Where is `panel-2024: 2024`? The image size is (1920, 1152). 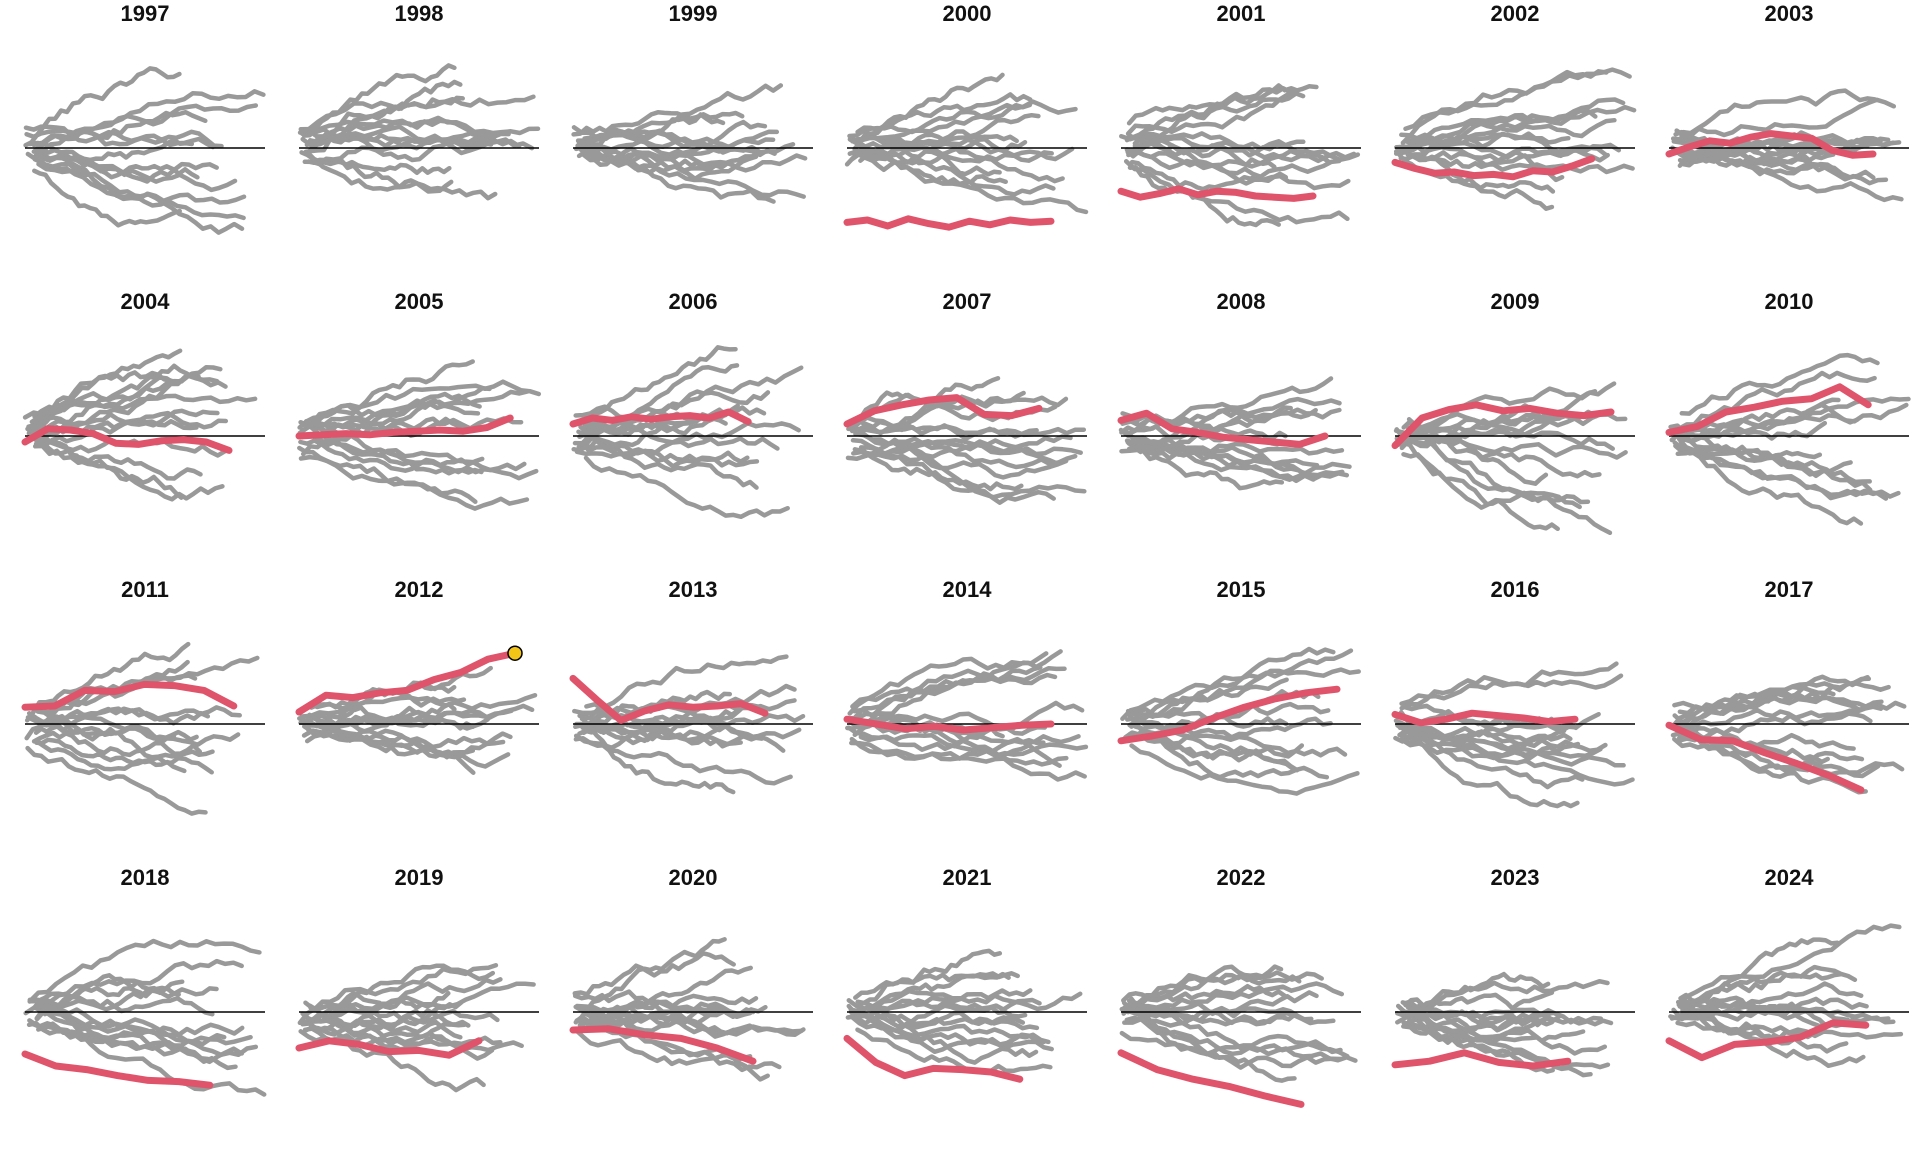
panel-2024: 2024 is located at coordinates (1792, 1008).